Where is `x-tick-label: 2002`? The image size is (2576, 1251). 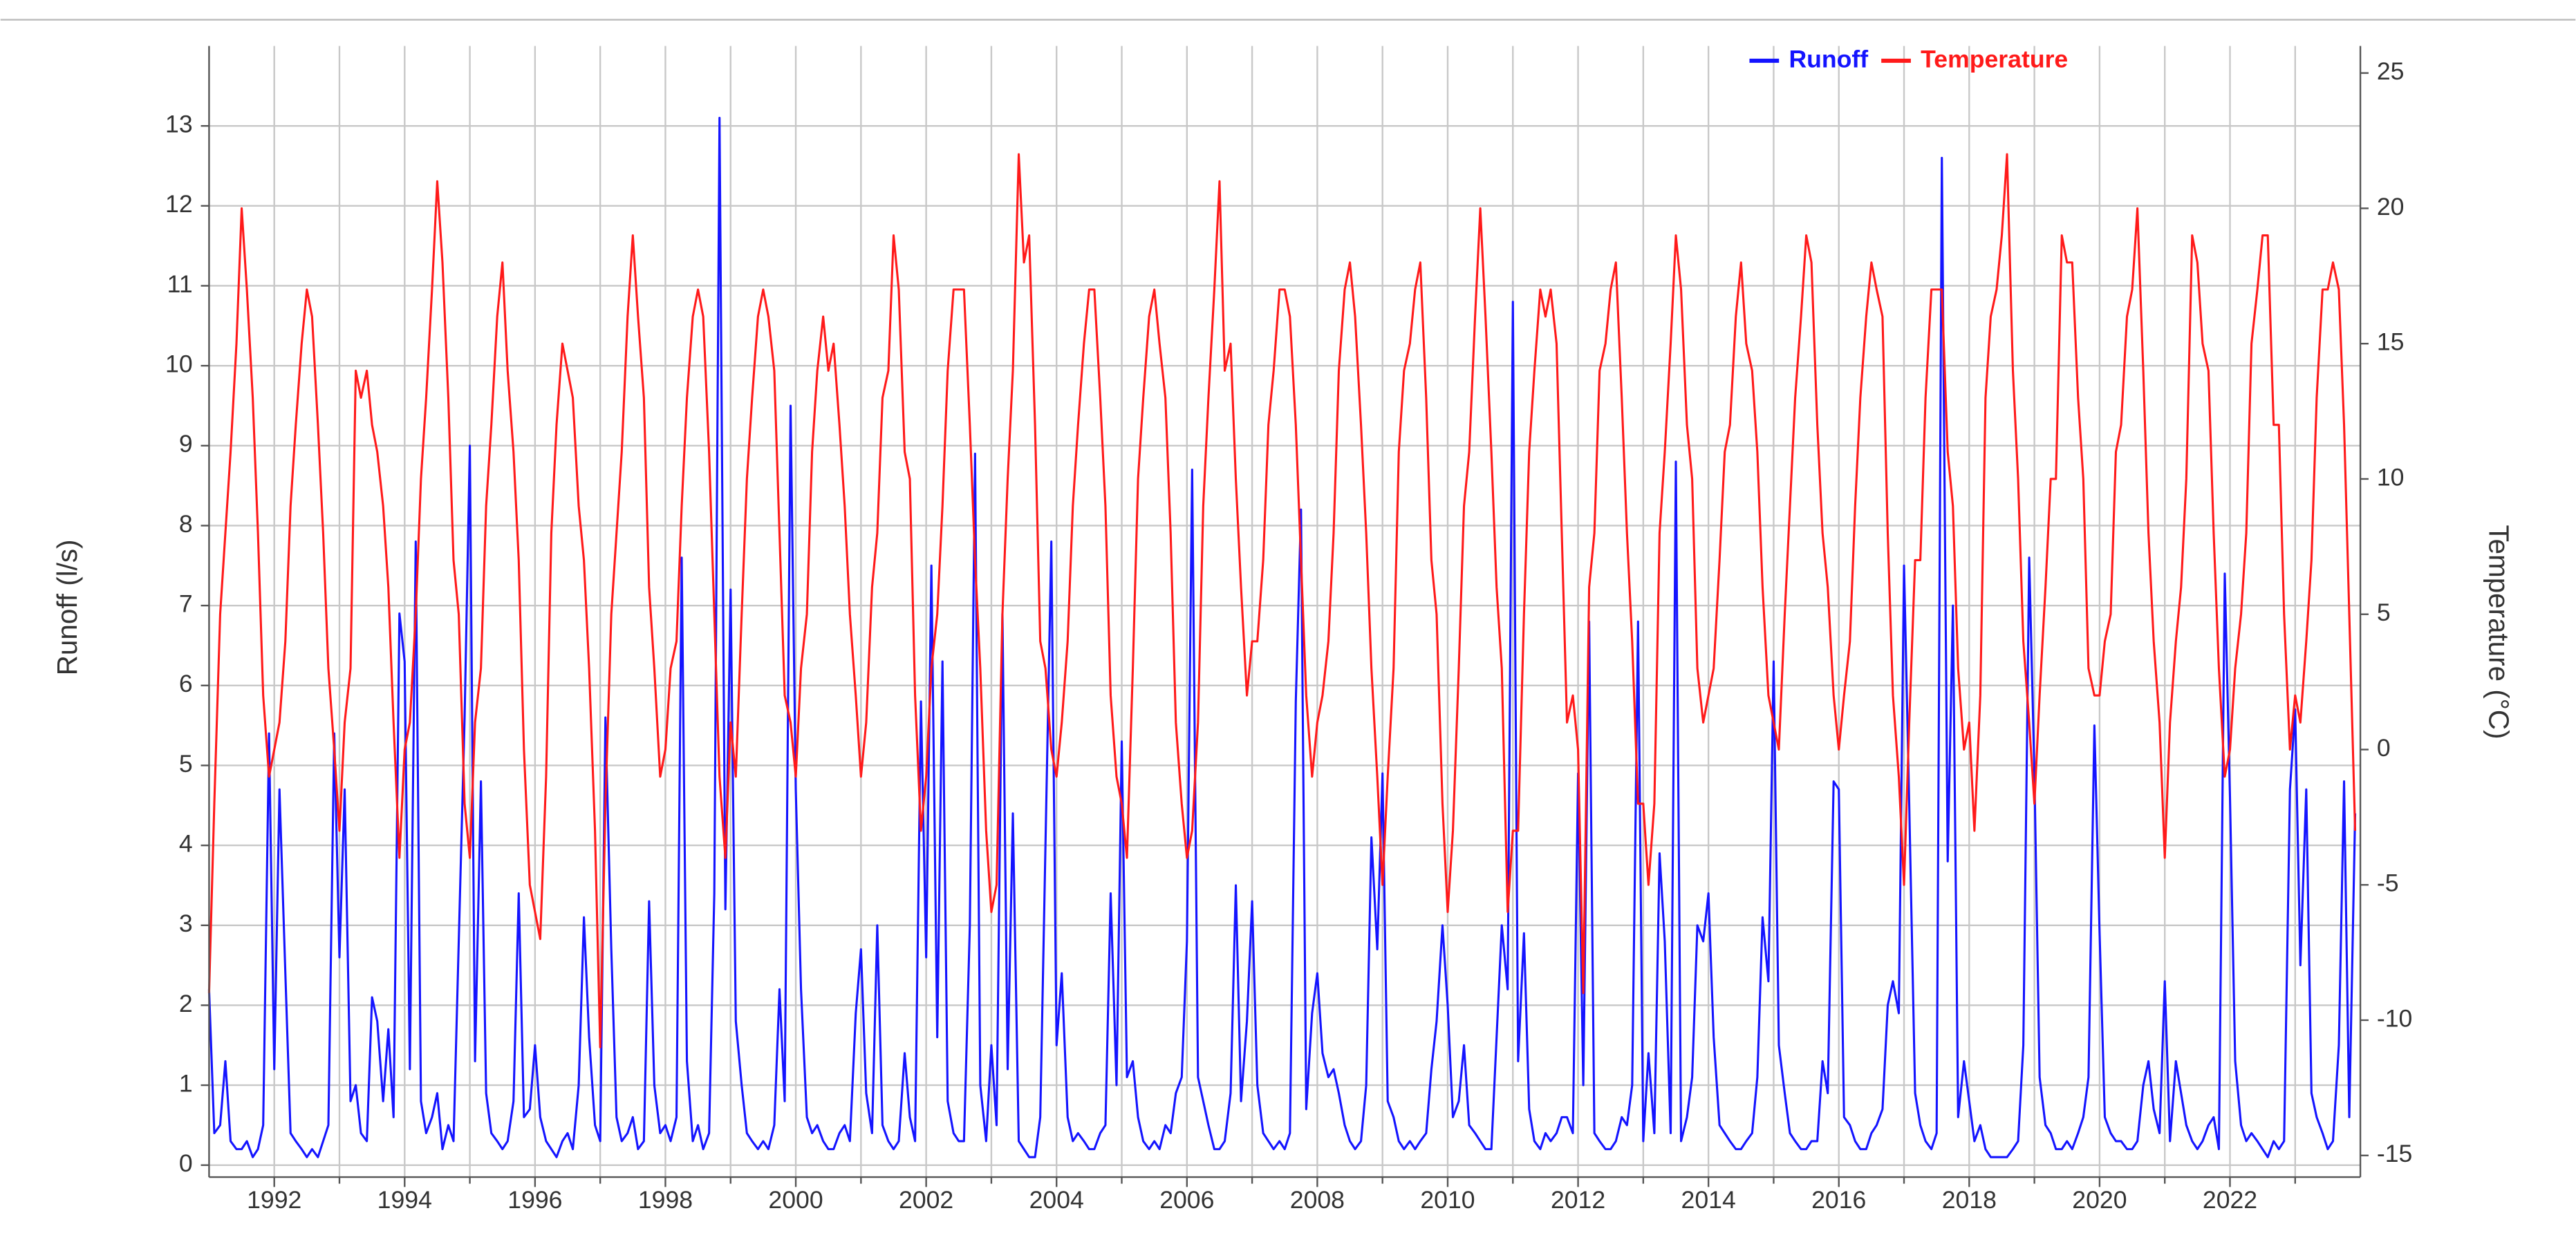
x-tick-label: 2002 is located at coordinates (926, 1200).